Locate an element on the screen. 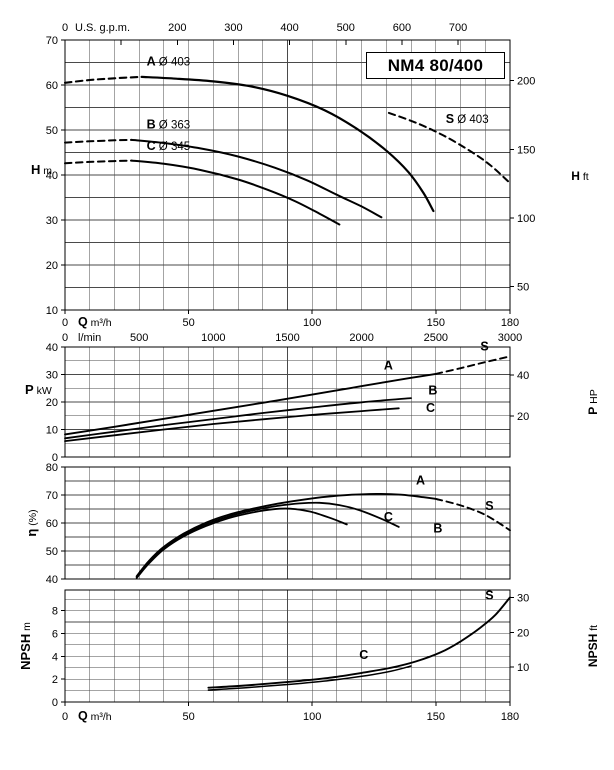 This screenshot has width=614, height=770. y2-tick-label: 30 is located at coordinates (523, 598).